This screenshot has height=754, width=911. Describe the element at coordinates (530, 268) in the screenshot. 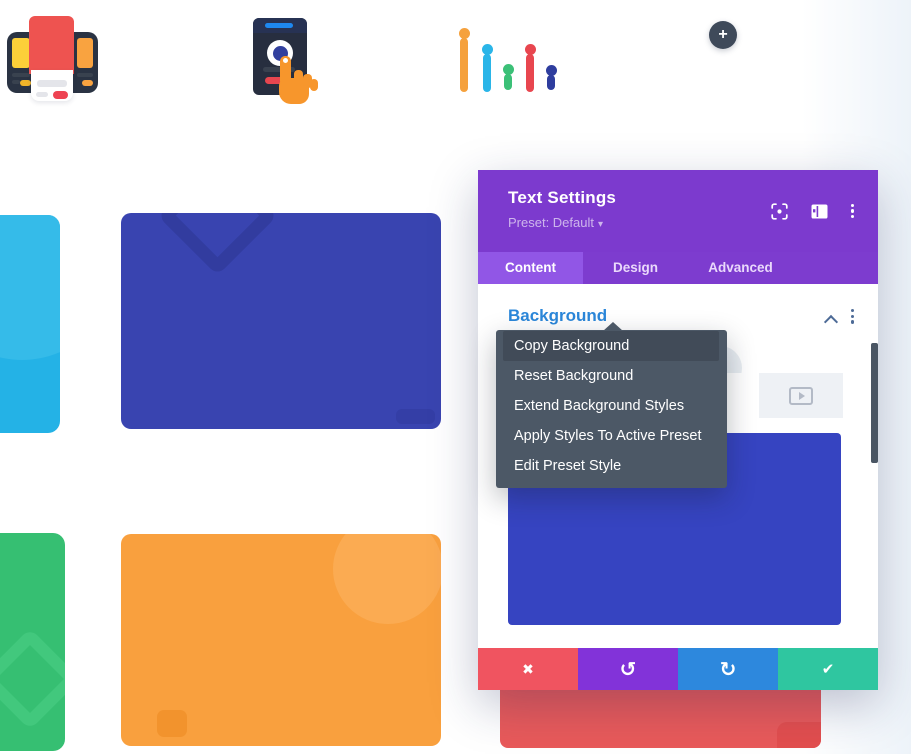

I see `tab-content: Content` at that location.